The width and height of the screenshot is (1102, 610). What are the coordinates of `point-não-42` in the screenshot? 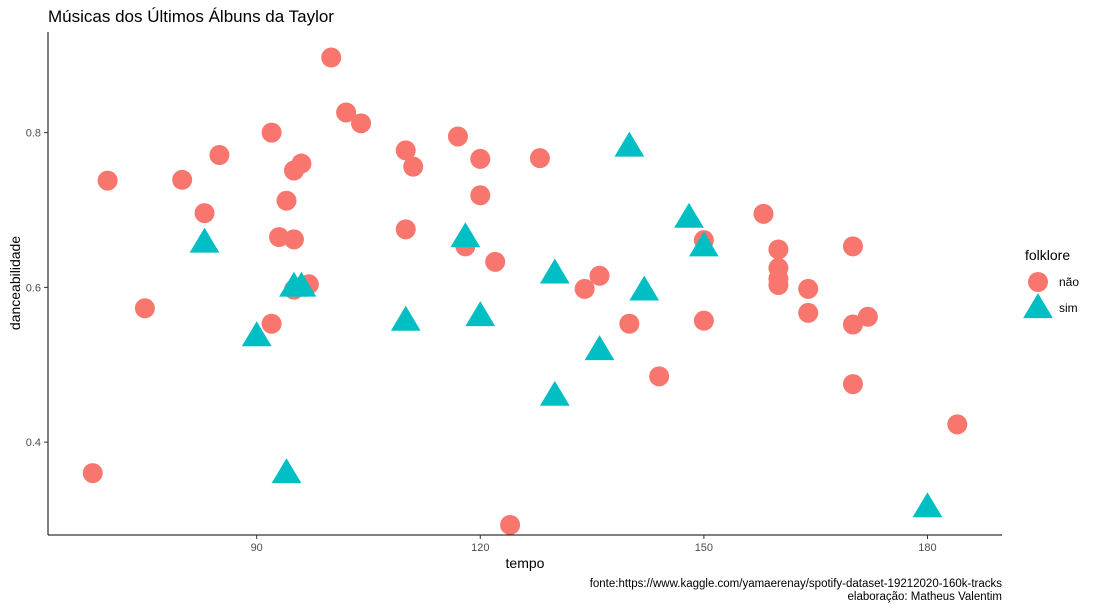 It's located at (852, 324).